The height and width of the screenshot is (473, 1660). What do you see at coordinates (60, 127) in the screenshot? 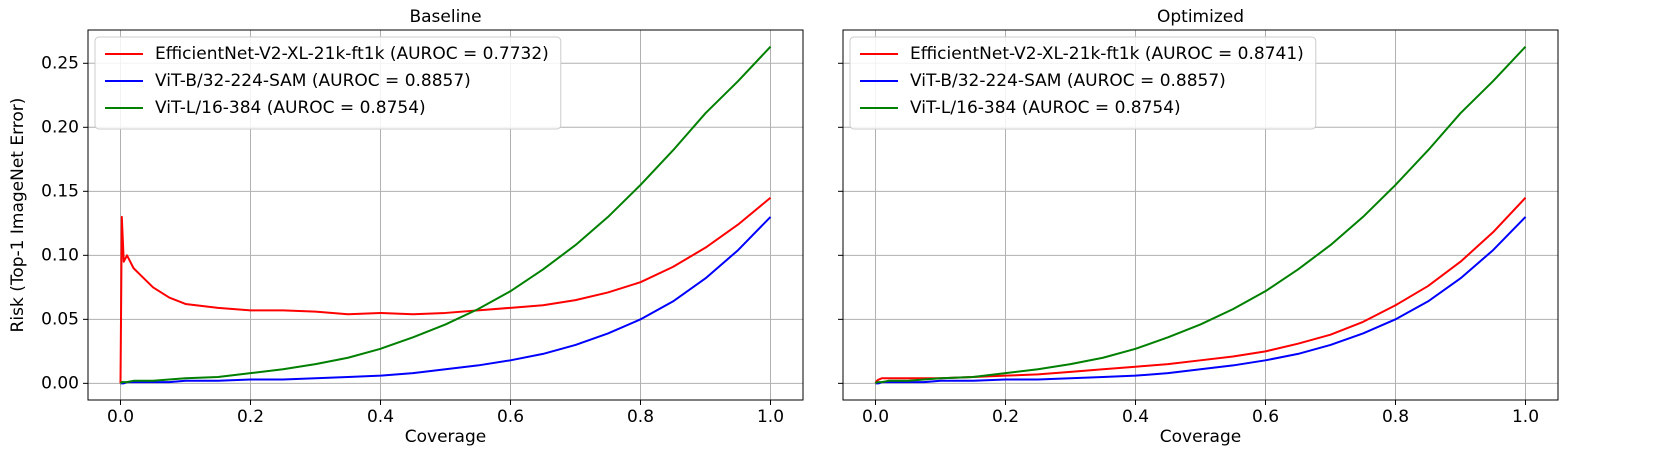
I see `y-tick-label: 0.20` at bounding box center [60, 127].